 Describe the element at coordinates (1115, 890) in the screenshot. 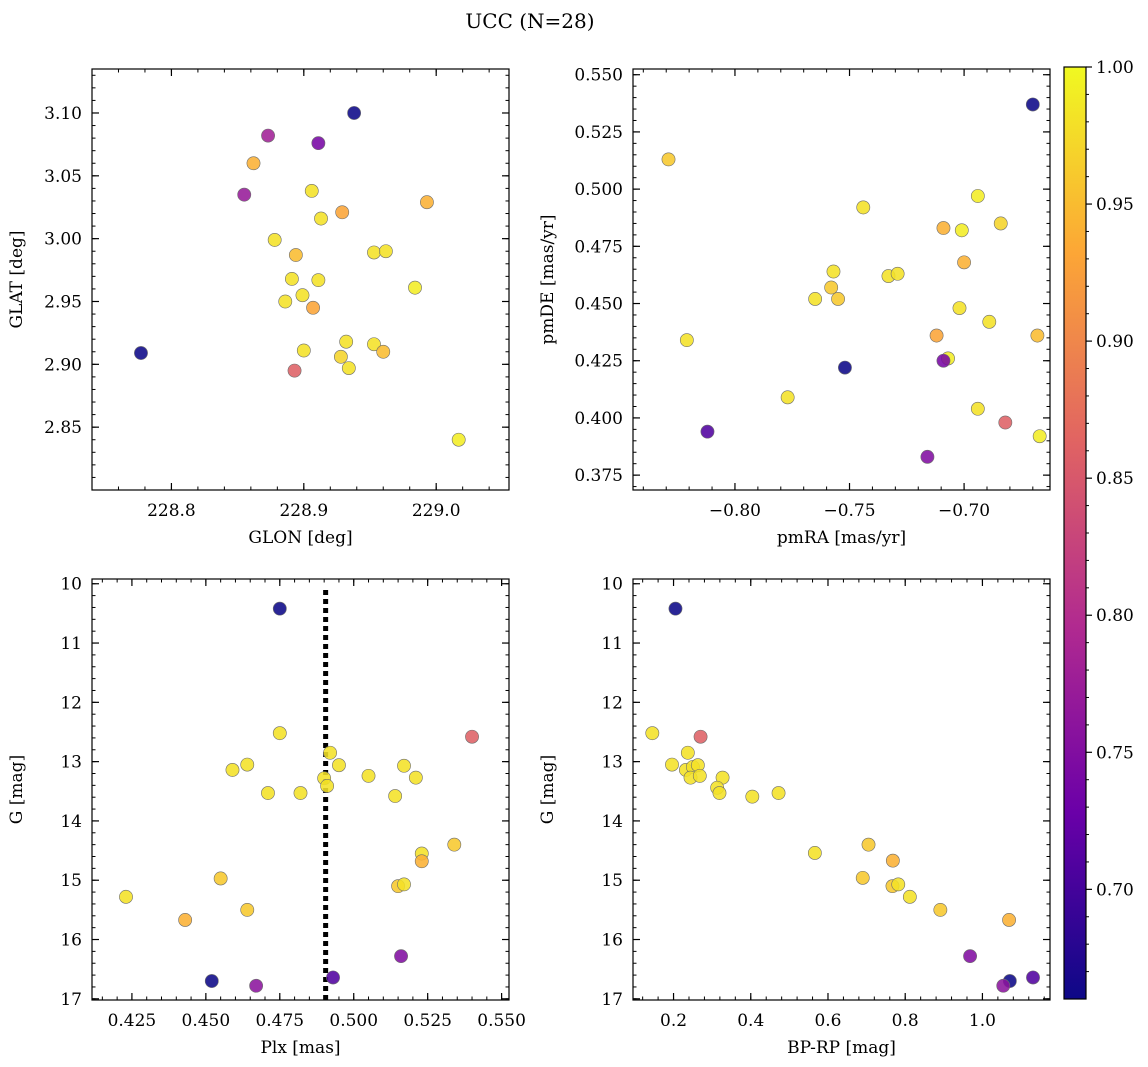

I see `colorbar-tick-label: 0.70` at that location.